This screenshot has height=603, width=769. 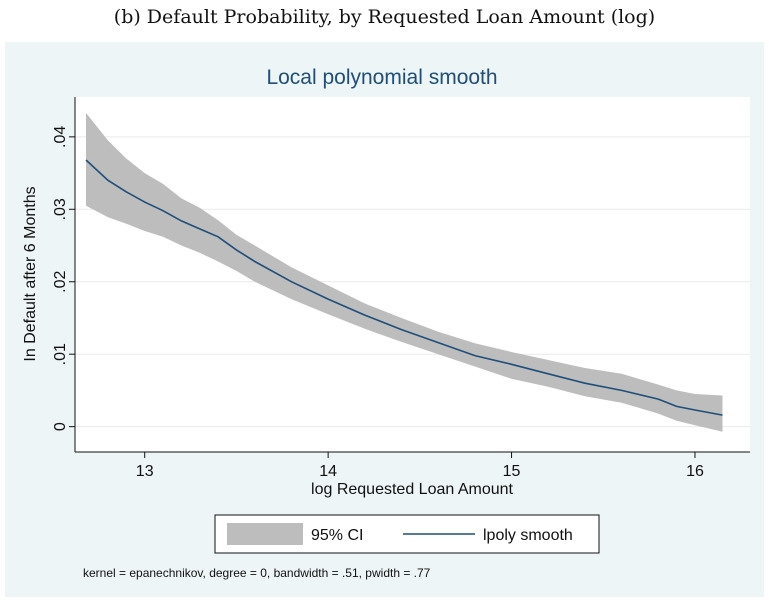 What do you see at coordinates (381, 77) in the screenshot?
I see `chart-title: Local polynomial smooth` at bounding box center [381, 77].